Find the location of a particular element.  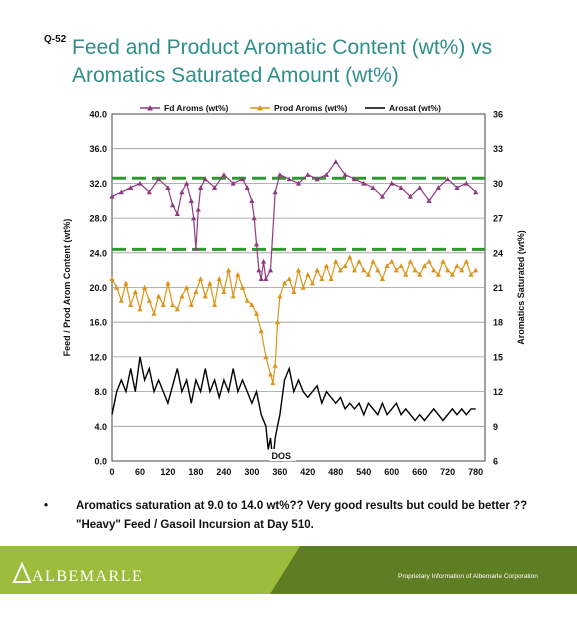

y-tick-label: 16.0 is located at coordinates (98, 323).